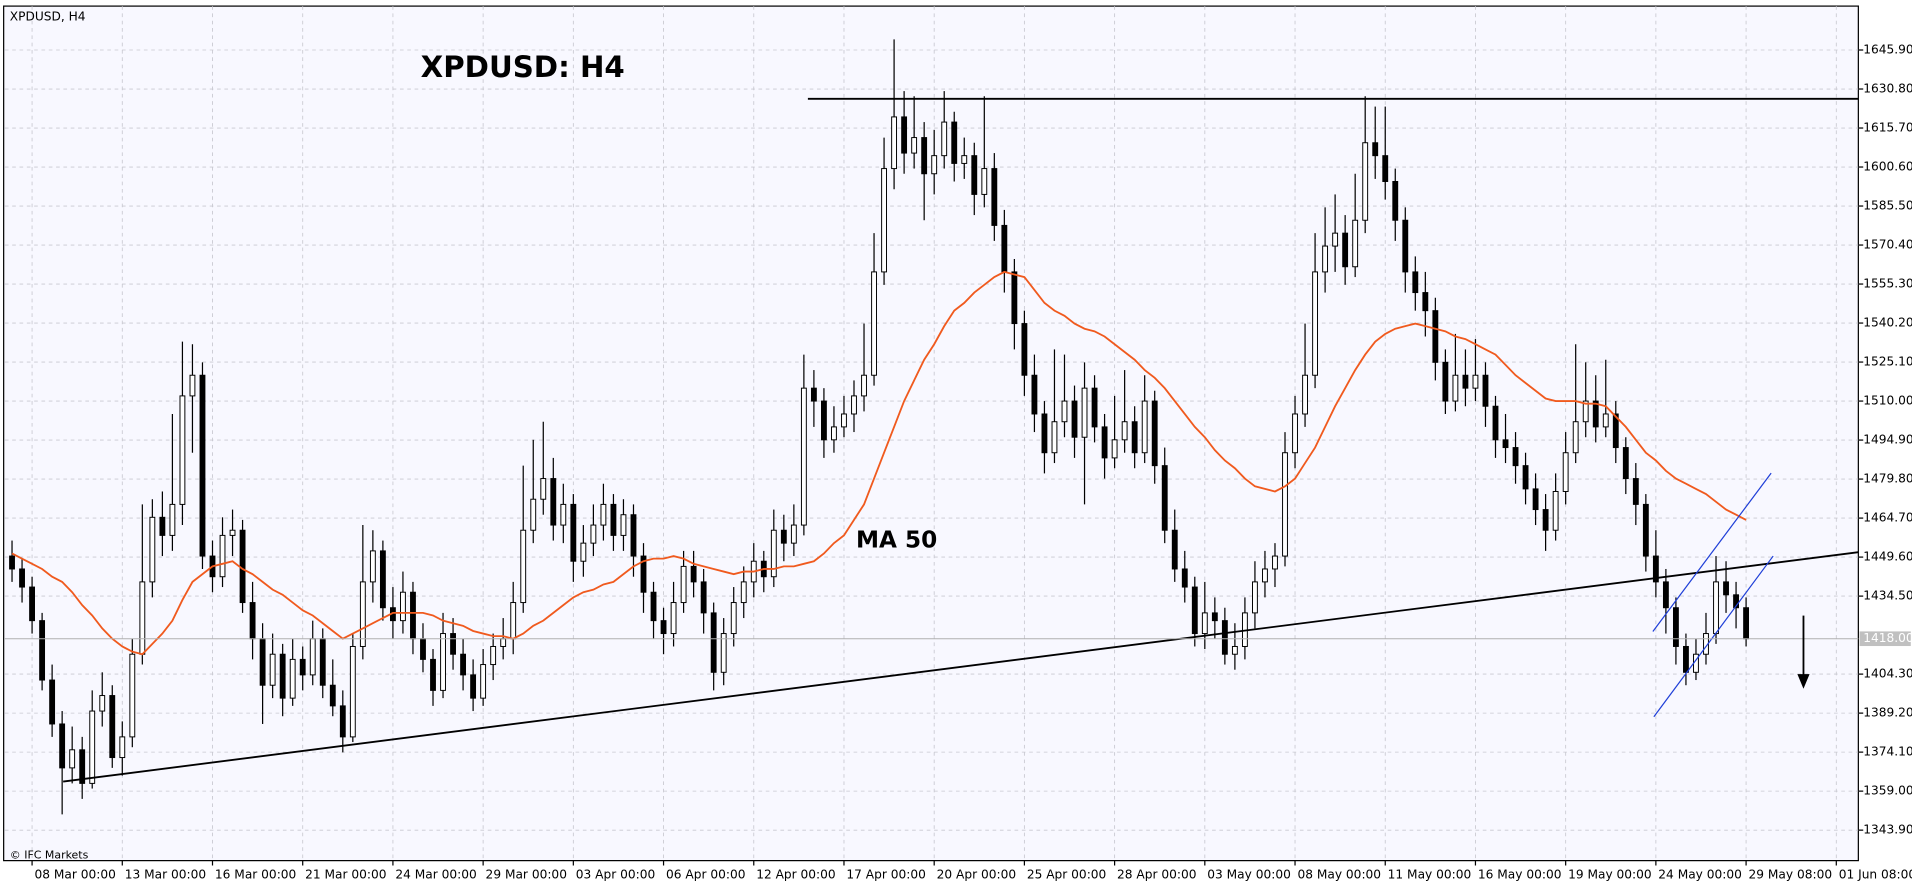 Image resolution: width=1912 pixels, height=885 pixels. Describe the element at coordinates (345, 875) in the screenshot. I see `x-tick-label: 21 Mar 00:00` at that location.